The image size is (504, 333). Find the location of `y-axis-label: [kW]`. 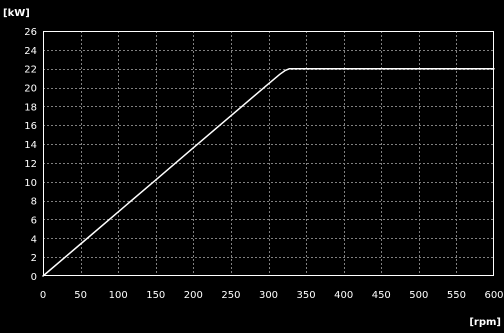

y-axis-label: [kW] is located at coordinates (16, 13).